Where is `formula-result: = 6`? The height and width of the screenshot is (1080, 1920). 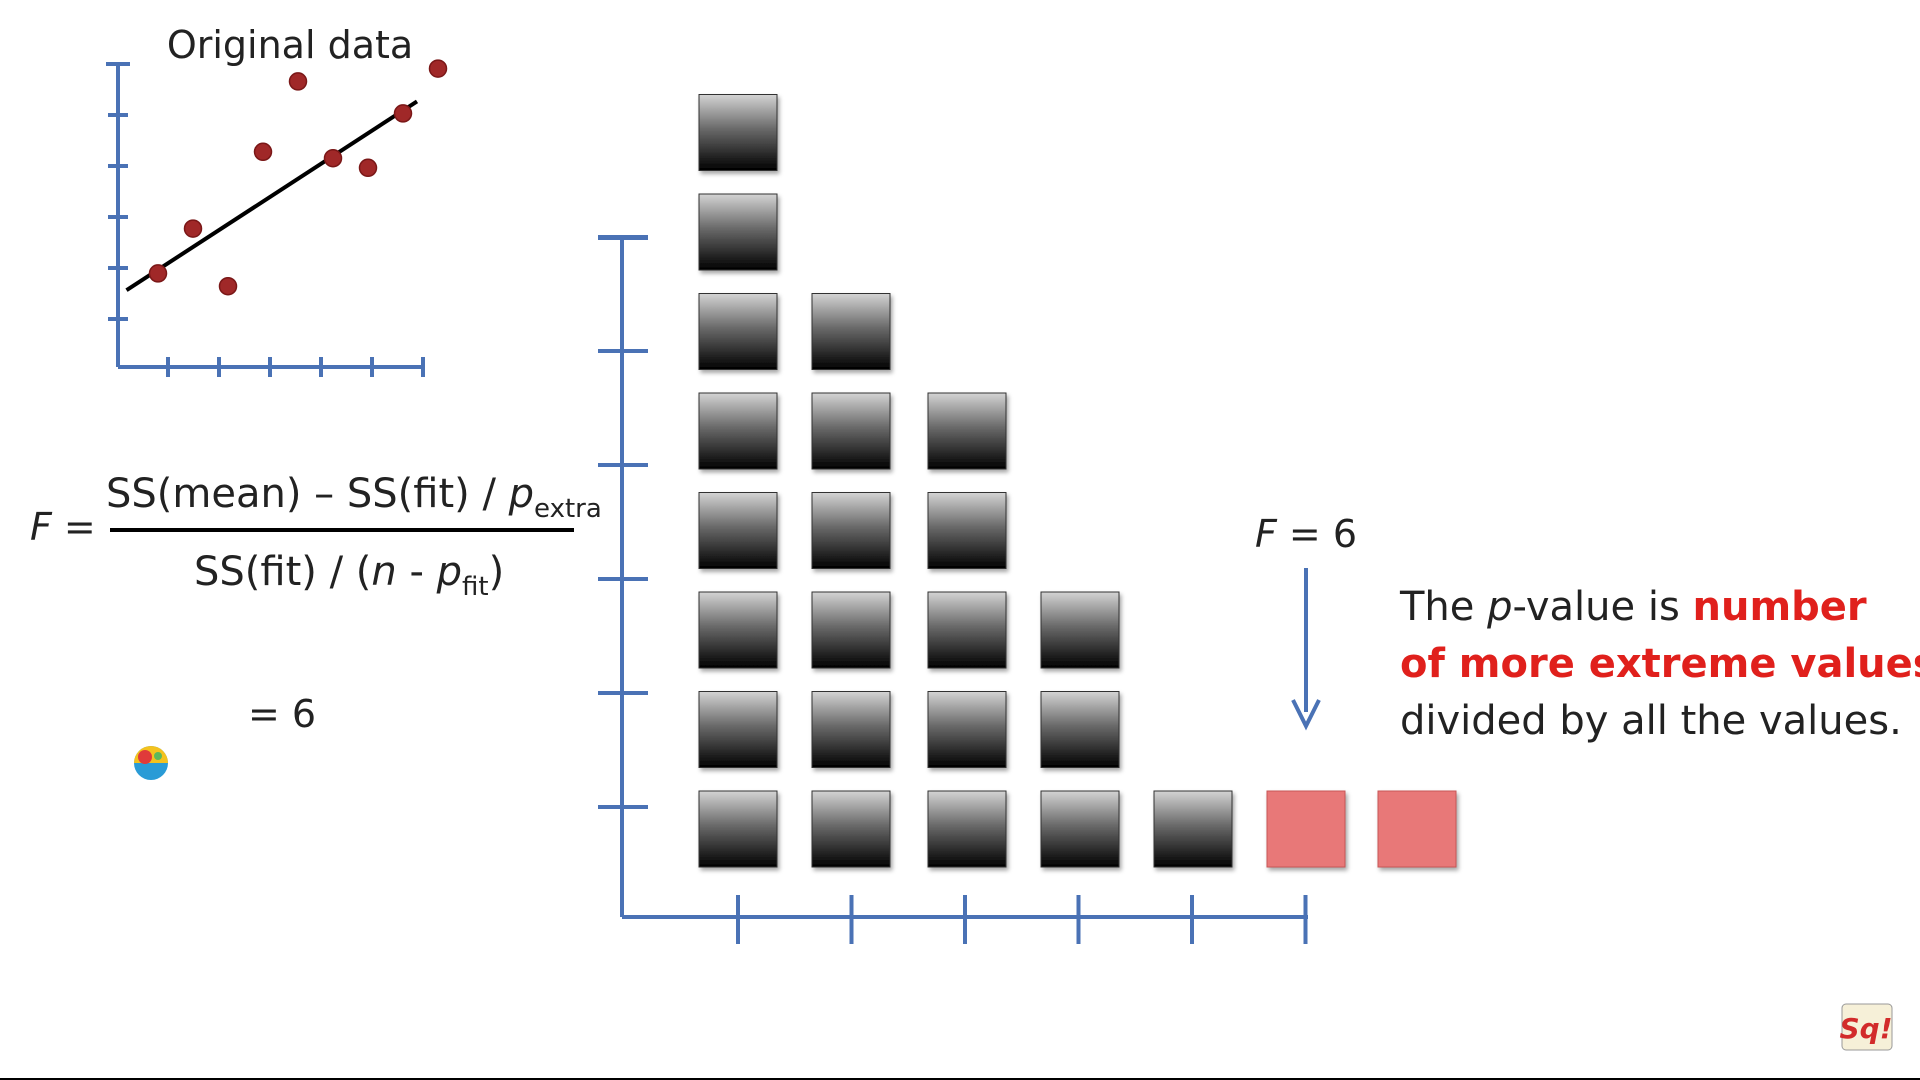 formula-result: = 6 is located at coordinates (282, 714).